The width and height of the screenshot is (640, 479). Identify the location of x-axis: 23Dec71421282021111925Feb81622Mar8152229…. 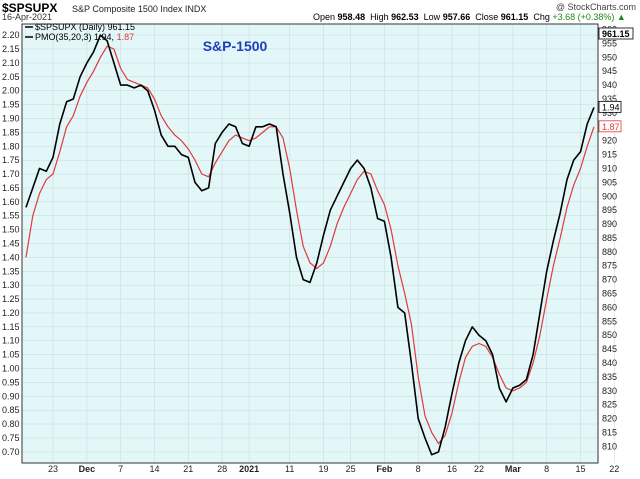
(333, 469).